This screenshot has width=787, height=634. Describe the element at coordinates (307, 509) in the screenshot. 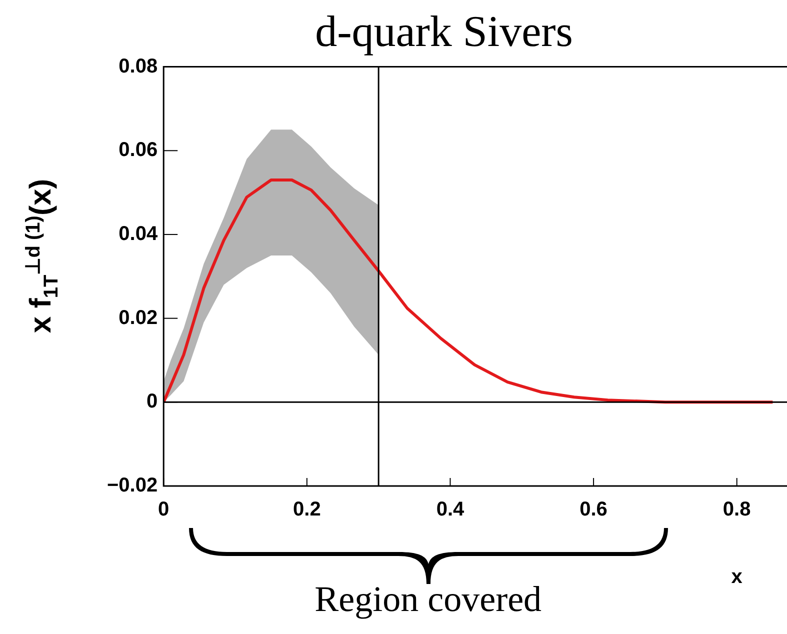

I see `x-tick-label: 0.2` at that location.